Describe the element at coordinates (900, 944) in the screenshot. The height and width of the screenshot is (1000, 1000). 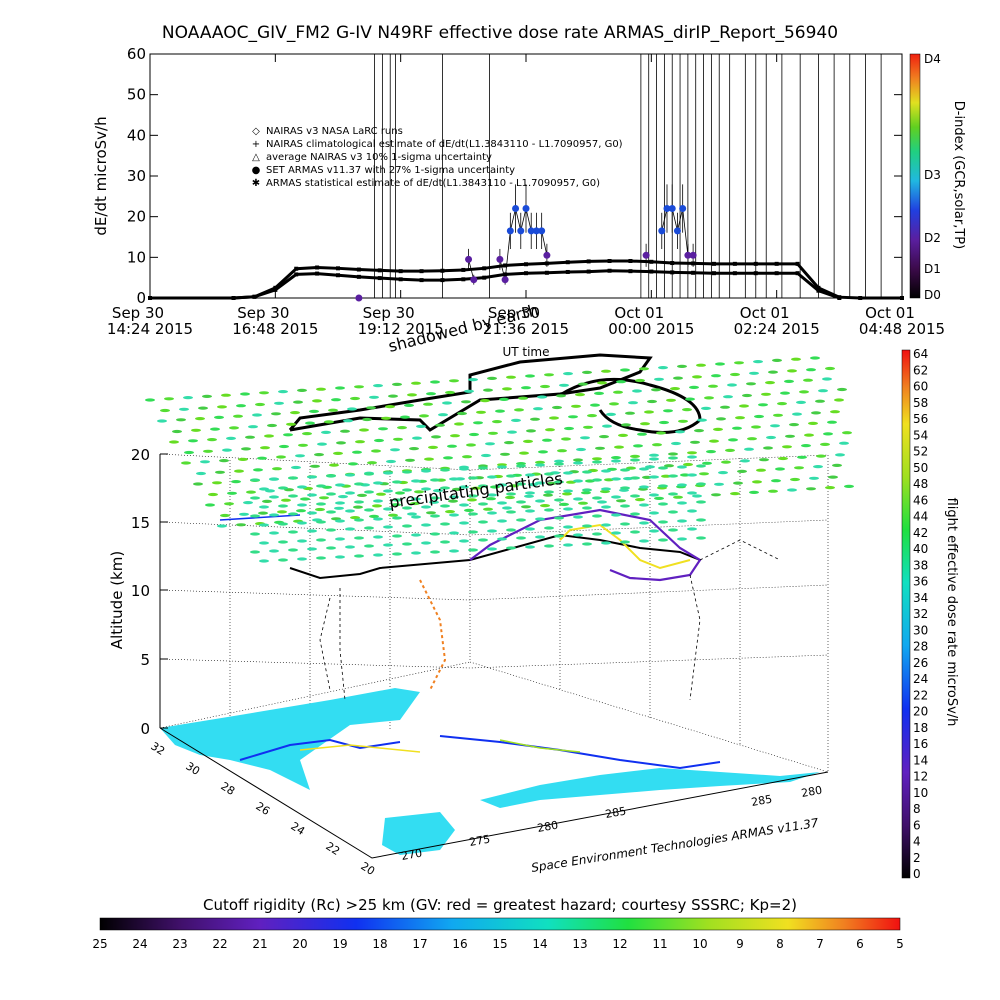
I see `cutoff-rigidity-tick: 5` at that location.